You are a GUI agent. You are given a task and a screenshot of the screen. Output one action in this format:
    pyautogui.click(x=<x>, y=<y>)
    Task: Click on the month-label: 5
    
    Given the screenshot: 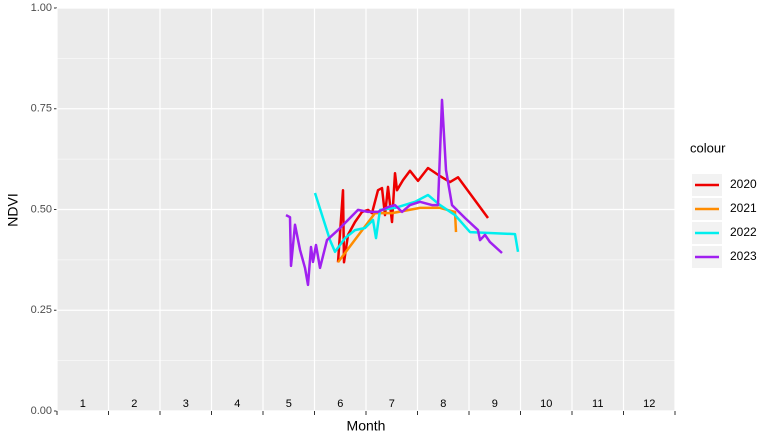 What is the action you would take?
    pyautogui.click(x=289, y=404)
    